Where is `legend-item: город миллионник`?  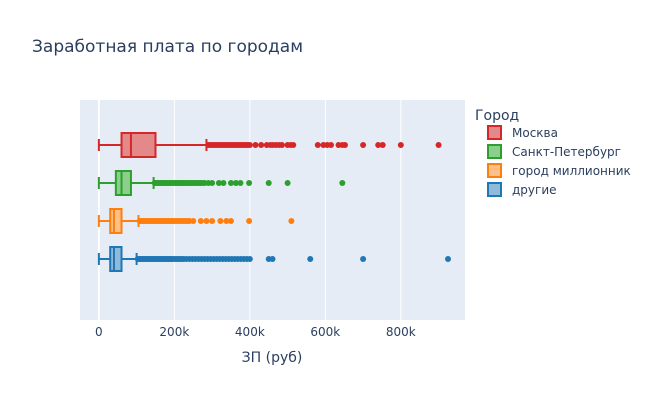 legend-item: город миллионник is located at coordinates (559, 170).